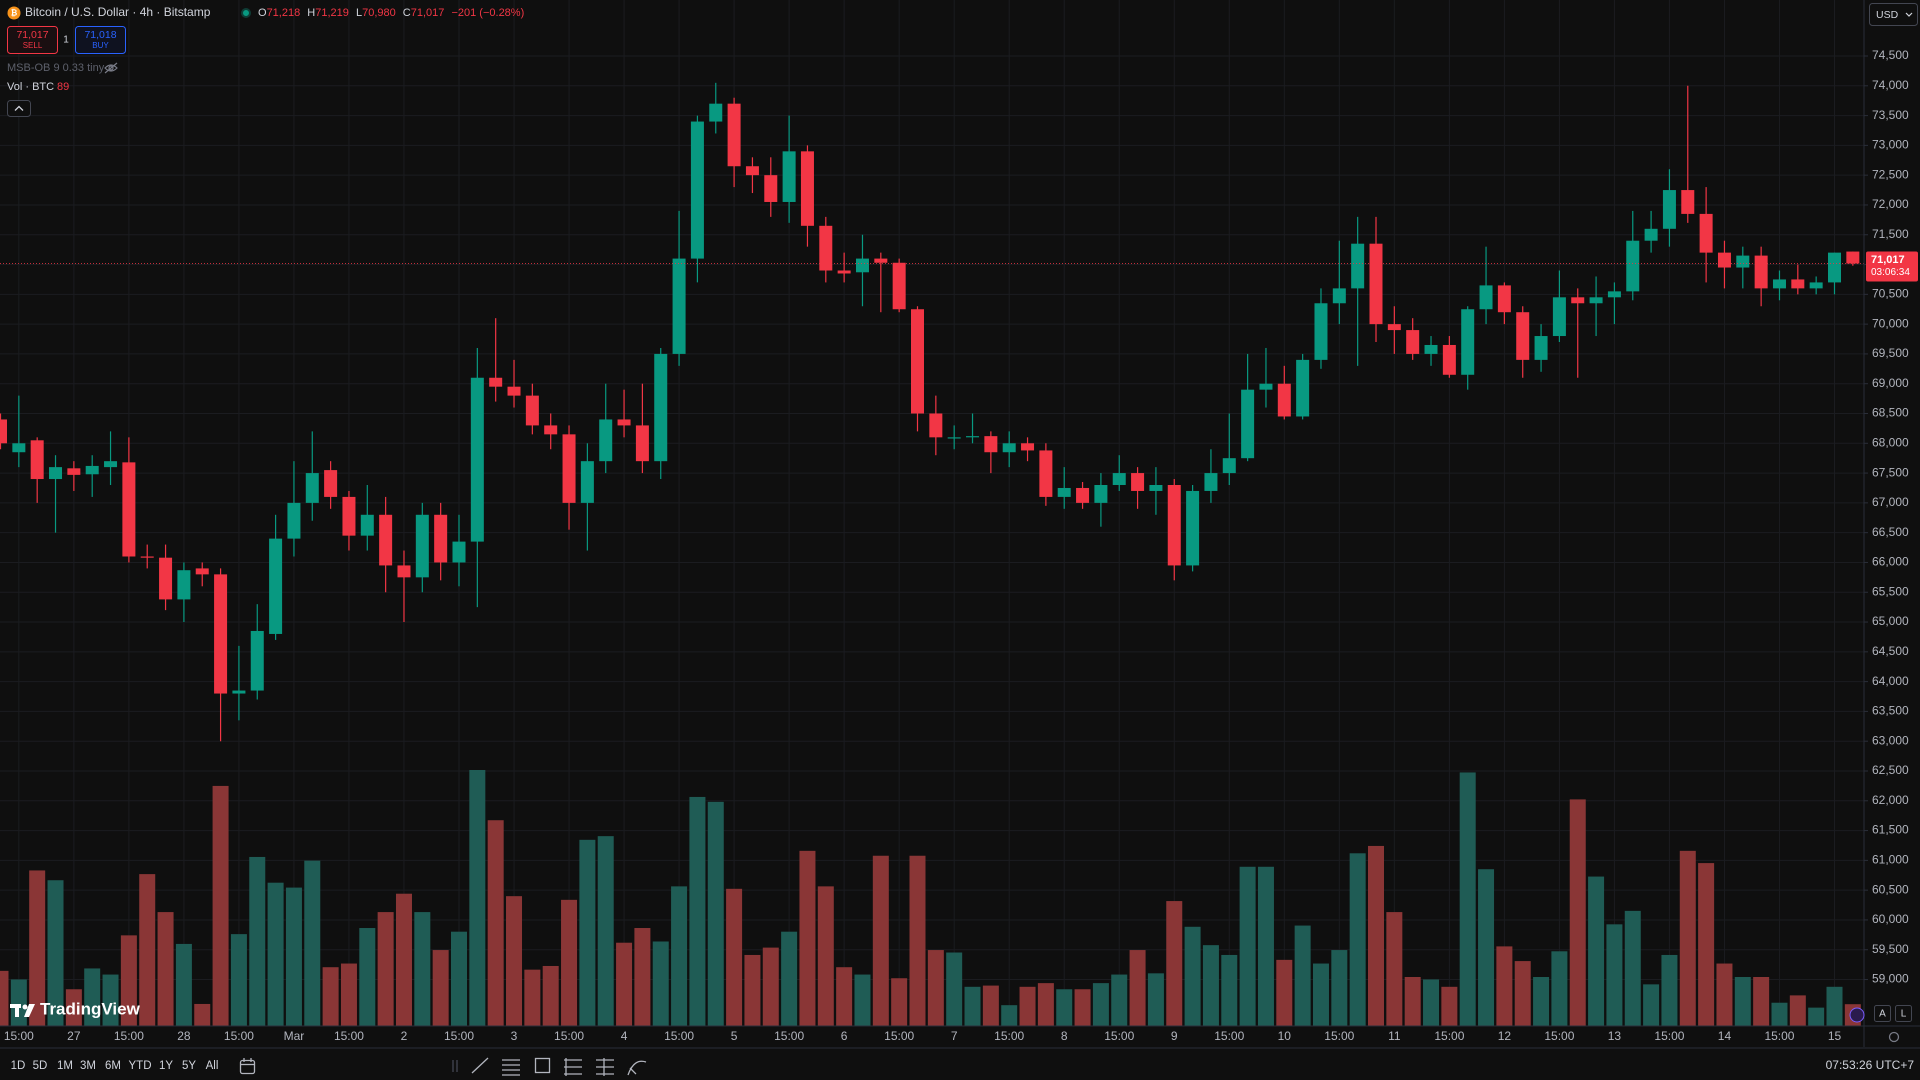 The width and height of the screenshot is (1920, 1080). I want to click on gann-tool, so click(605, 1067).